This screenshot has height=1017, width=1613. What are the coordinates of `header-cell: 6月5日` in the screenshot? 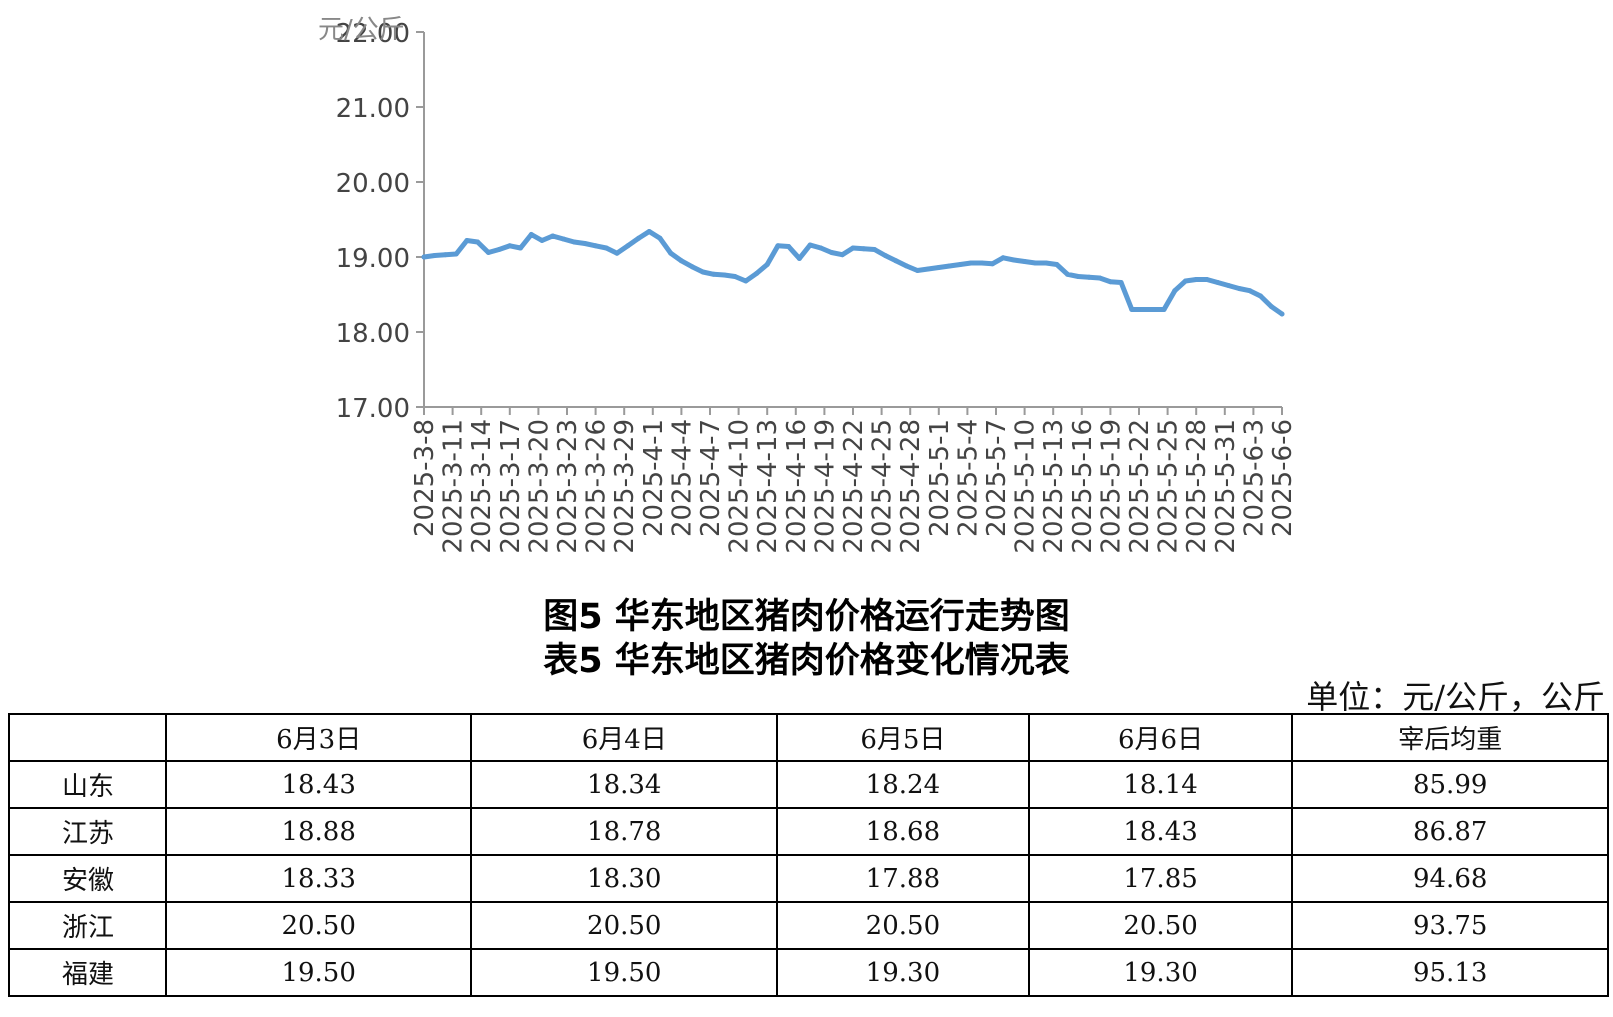 It's located at (903, 737).